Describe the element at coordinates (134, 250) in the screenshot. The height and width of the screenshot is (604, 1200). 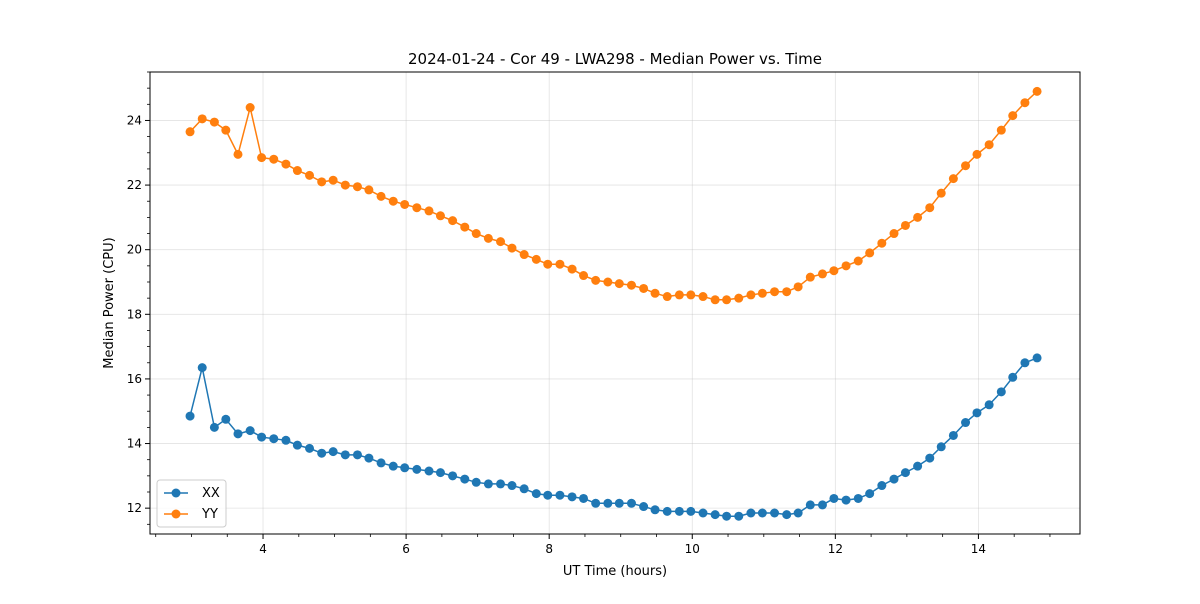
I see `y-tick-label: 20` at that location.